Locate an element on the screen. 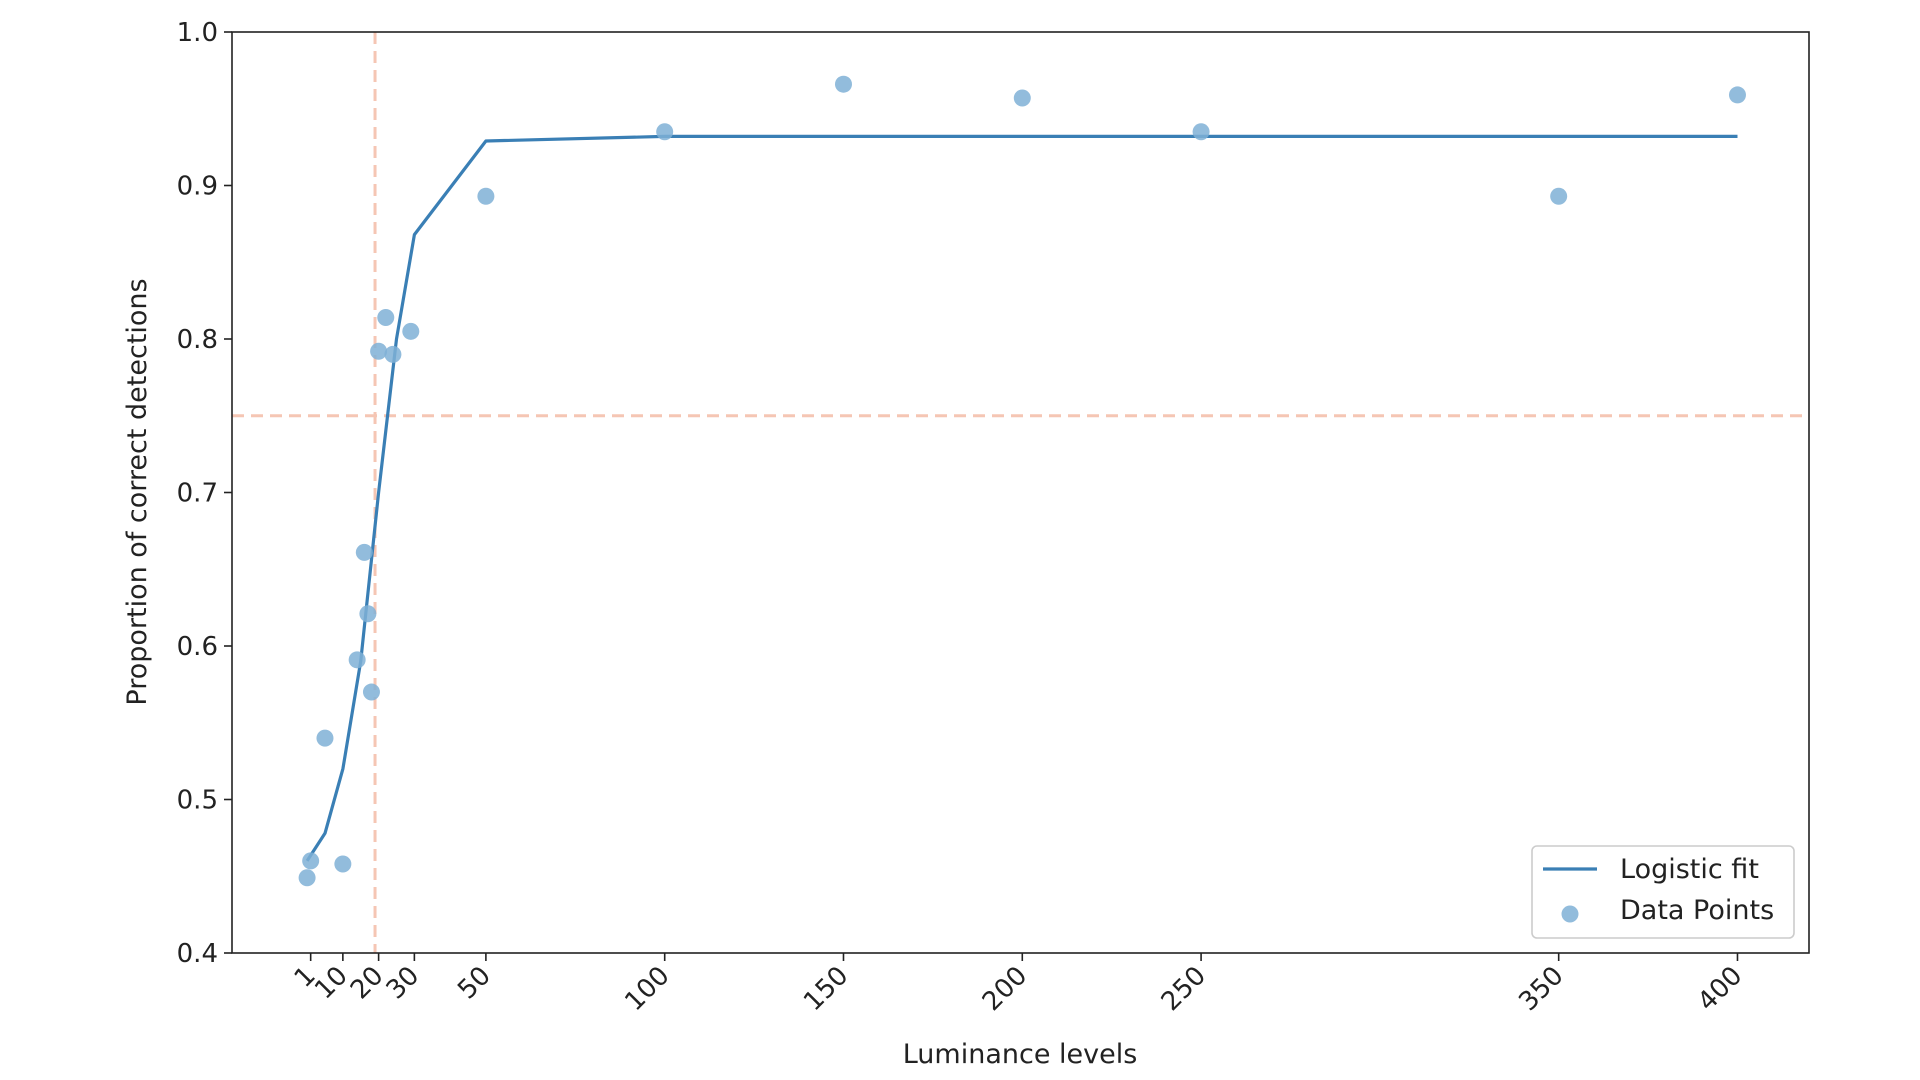 This screenshot has width=1920, height=1080. legend-box is located at coordinates (1663, 892).